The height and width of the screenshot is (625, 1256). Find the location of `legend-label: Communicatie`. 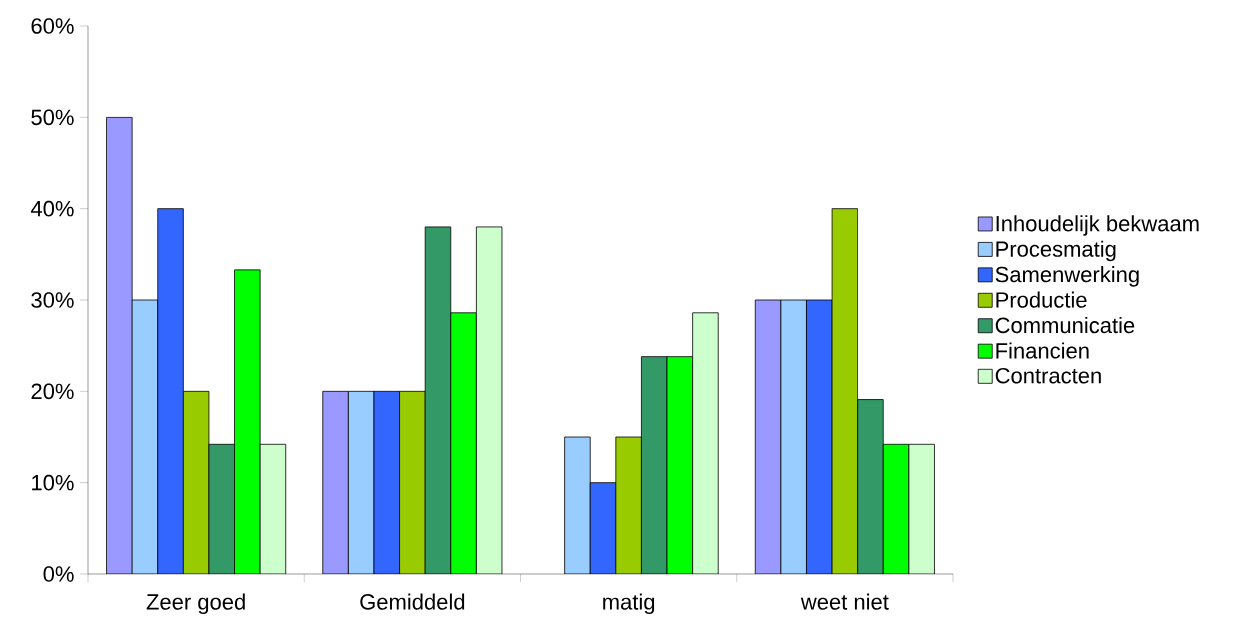

legend-label: Communicatie is located at coordinates (1065, 325).